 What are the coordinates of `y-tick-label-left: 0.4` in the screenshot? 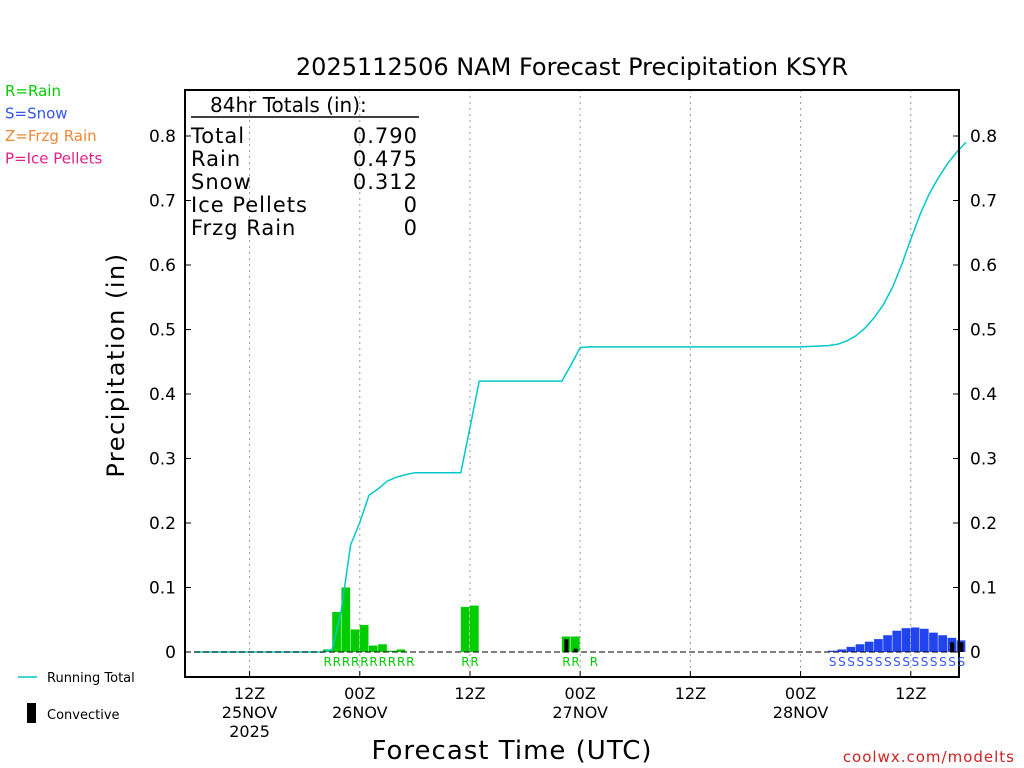 It's located at (162, 395).